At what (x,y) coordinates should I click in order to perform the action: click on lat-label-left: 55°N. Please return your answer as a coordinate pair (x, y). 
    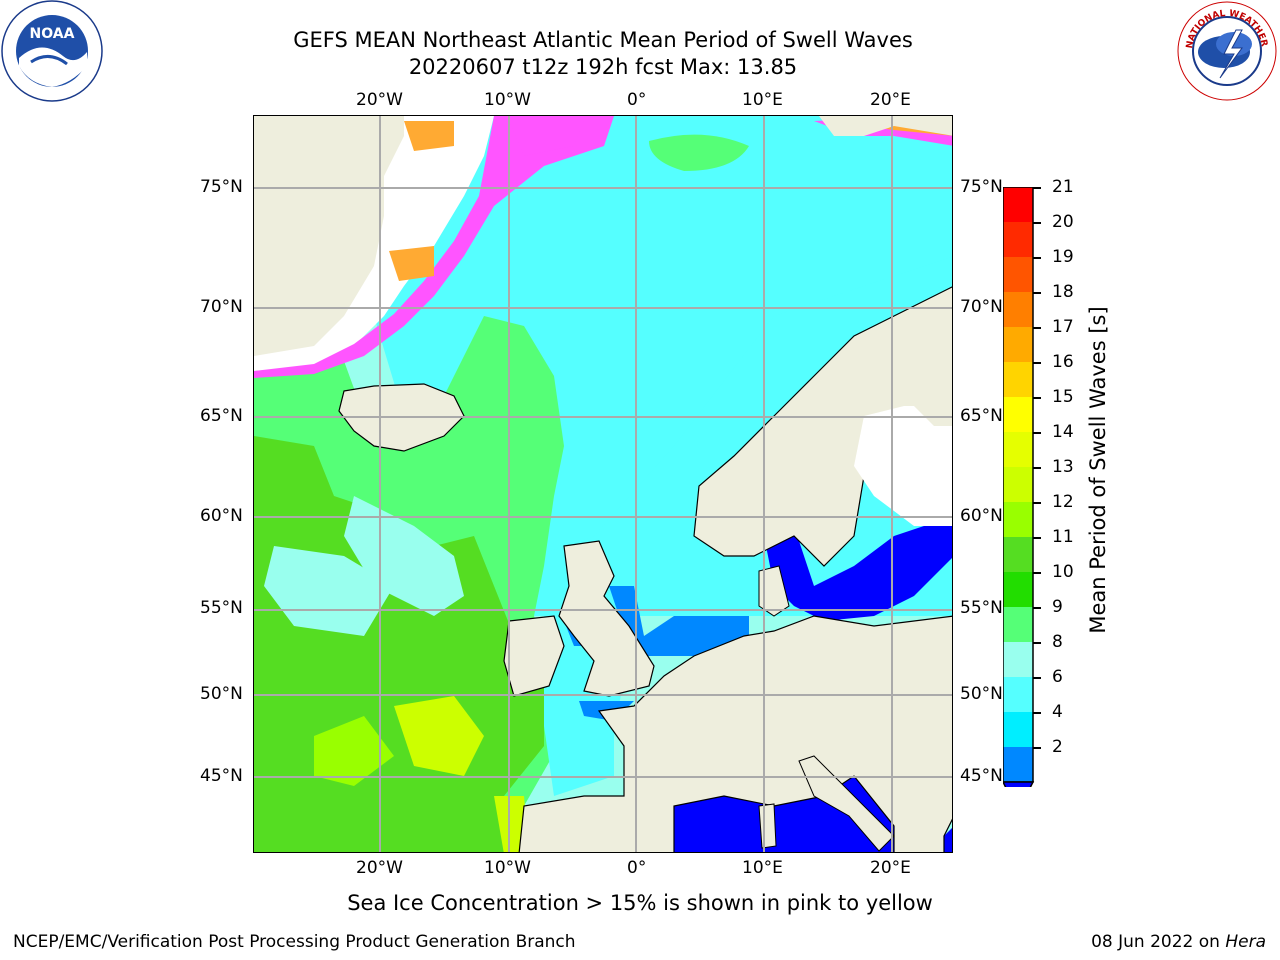
    Looking at the image, I should click on (221, 608).